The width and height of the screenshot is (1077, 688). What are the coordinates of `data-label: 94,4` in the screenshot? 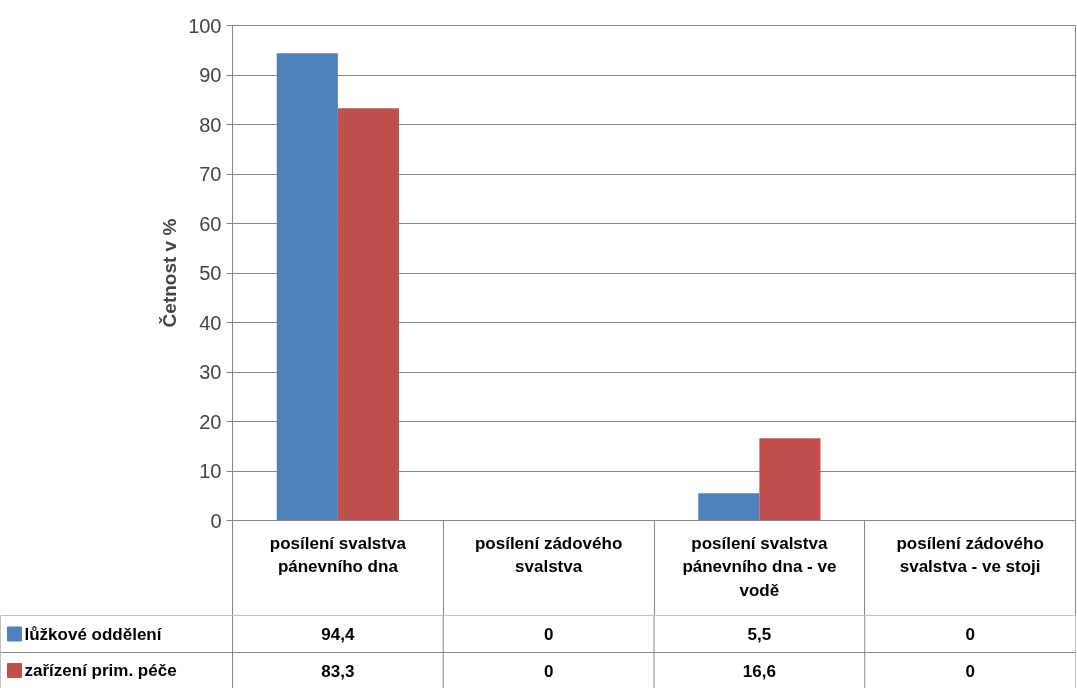 It's located at (338, 634).